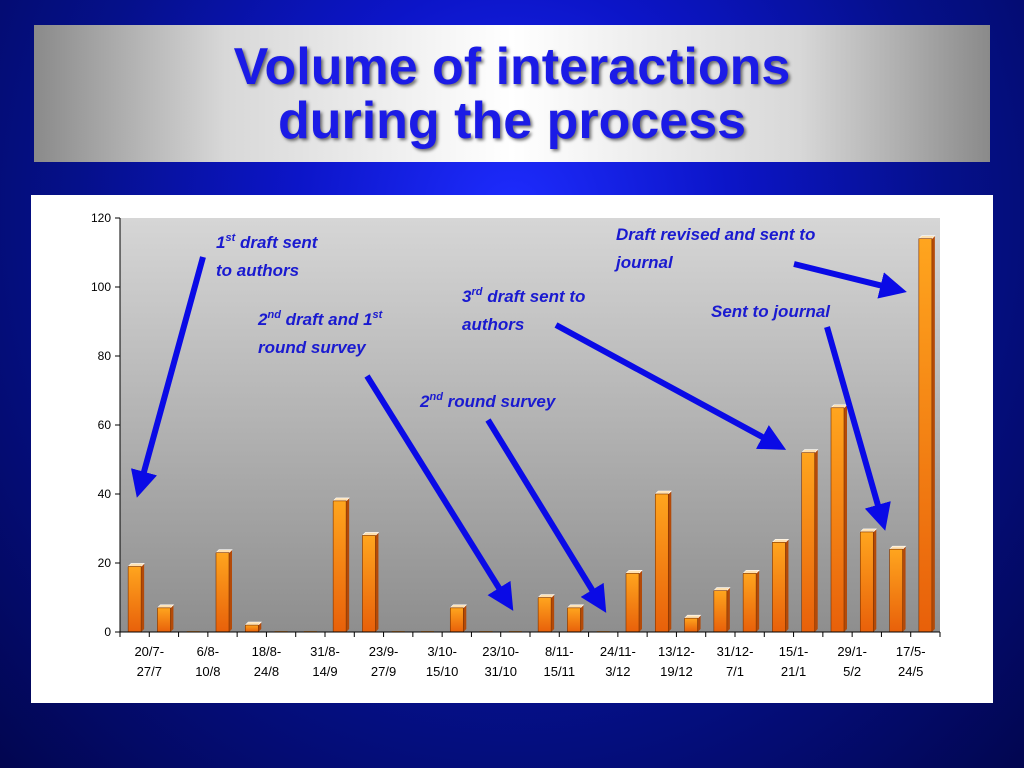  Describe the element at coordinates (105, 494) in the screenshot. I see `y-tick-label: 40` at that location.